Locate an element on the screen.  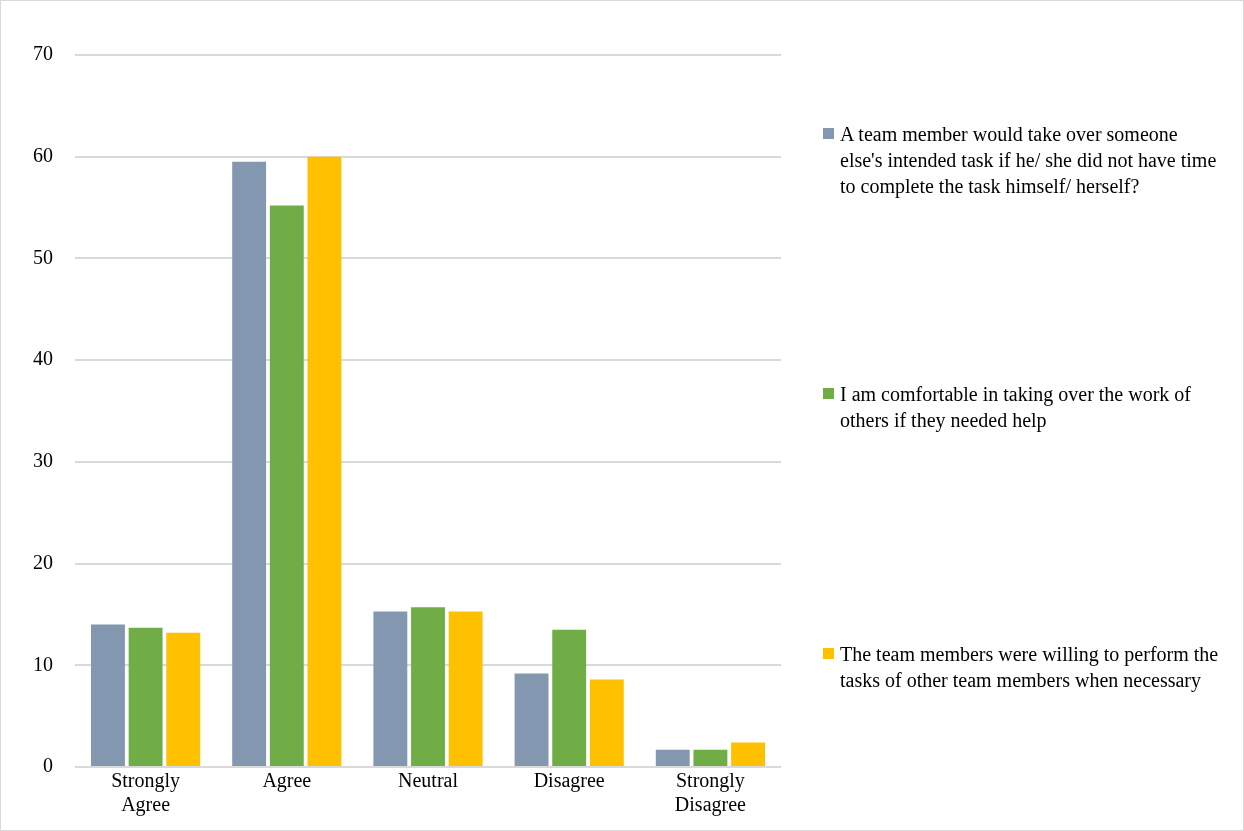
x-tick-label: Strongly Agree is located at coordinates (146, 793).